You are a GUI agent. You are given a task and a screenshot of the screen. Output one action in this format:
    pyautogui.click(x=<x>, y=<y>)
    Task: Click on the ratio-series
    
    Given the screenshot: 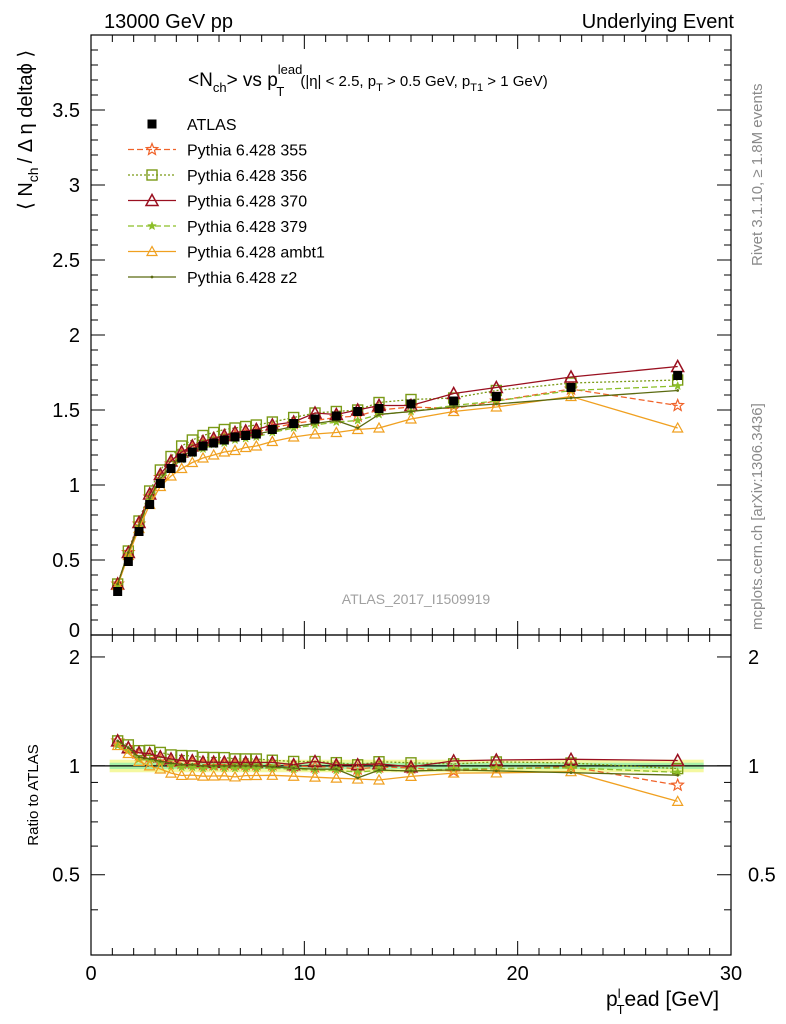 What is the action you would take?
    pyautogui.click(x=397, y=769)
    